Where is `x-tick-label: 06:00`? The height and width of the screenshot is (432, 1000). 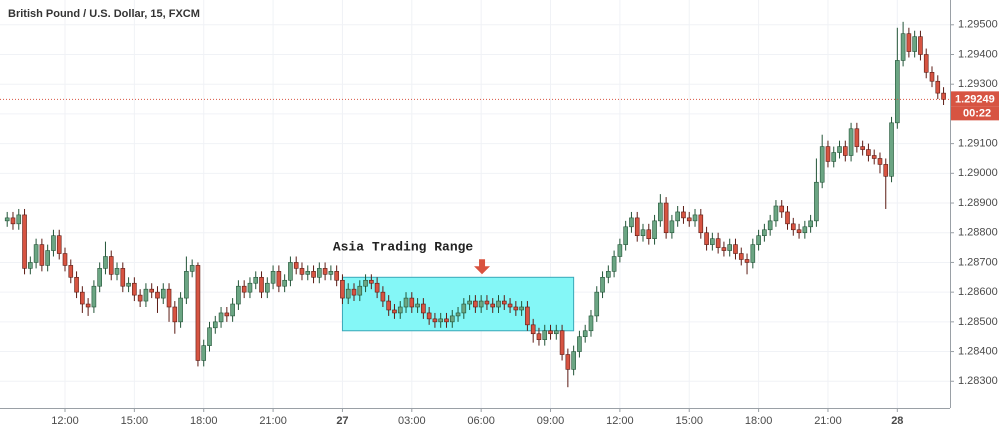
x-tick-label: 06:00 is located at coordinates (481, 421).